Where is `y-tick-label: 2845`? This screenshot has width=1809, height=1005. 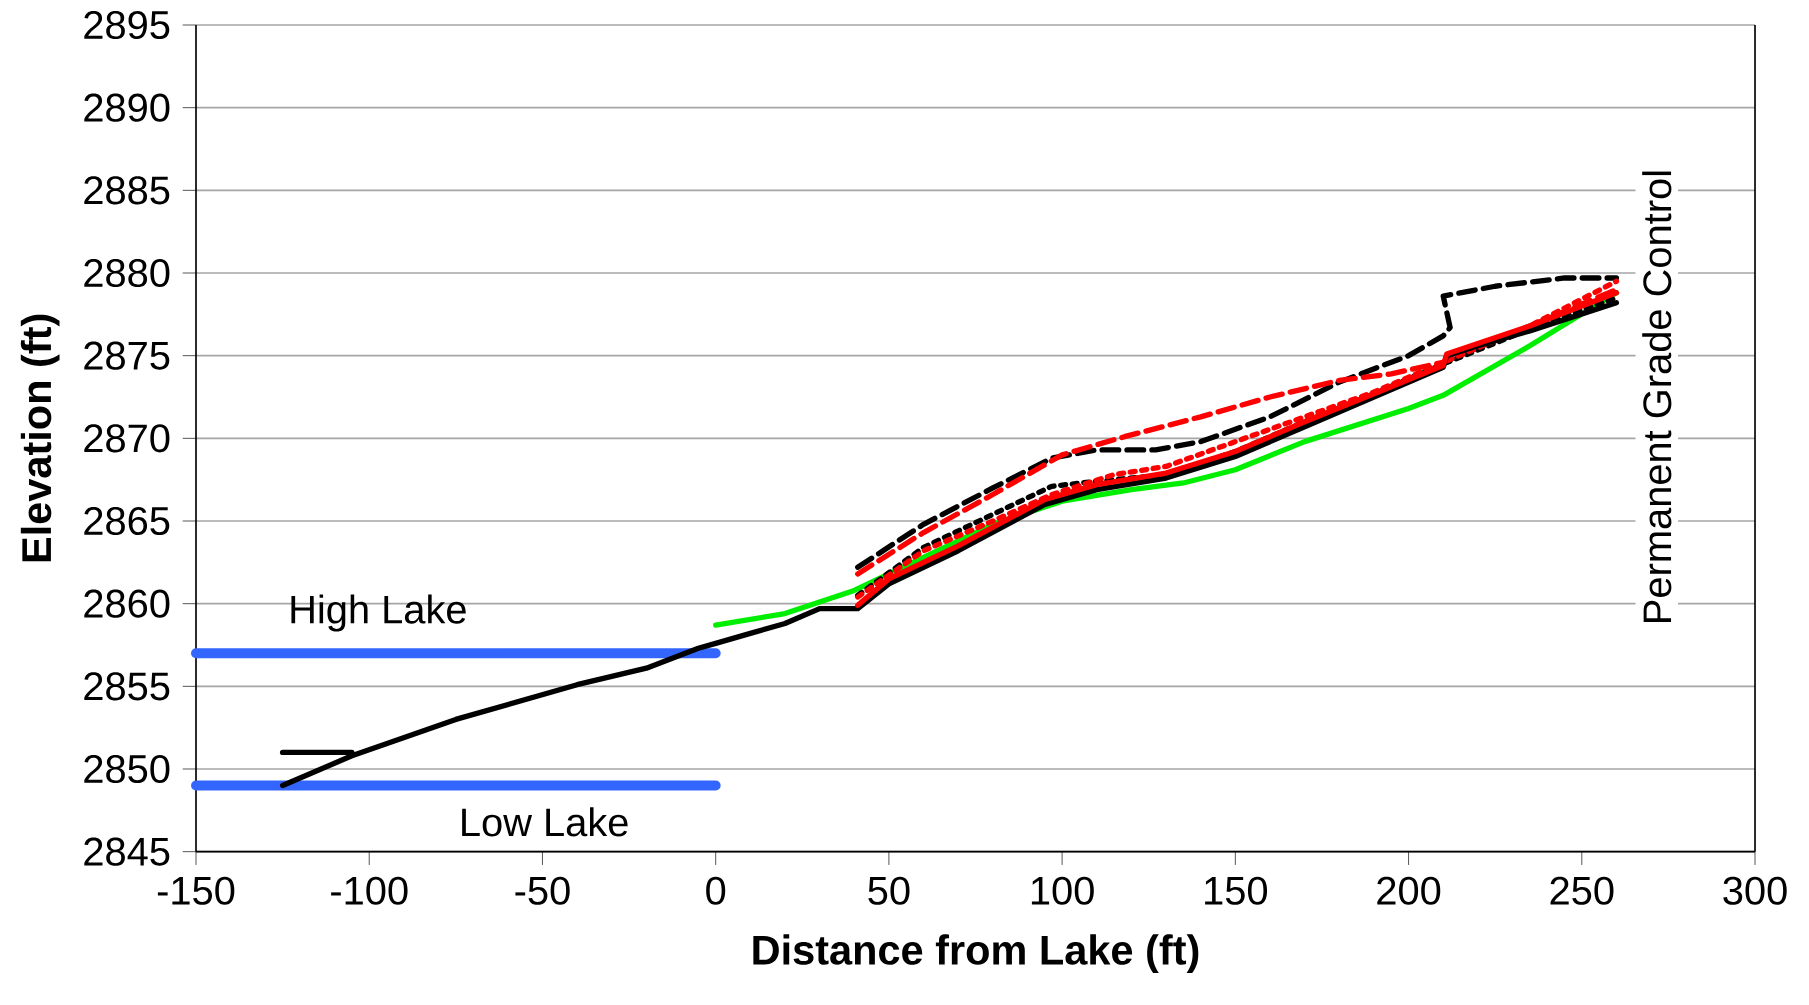 y-tick-label: 2845 is located at coordinates (127, 851).